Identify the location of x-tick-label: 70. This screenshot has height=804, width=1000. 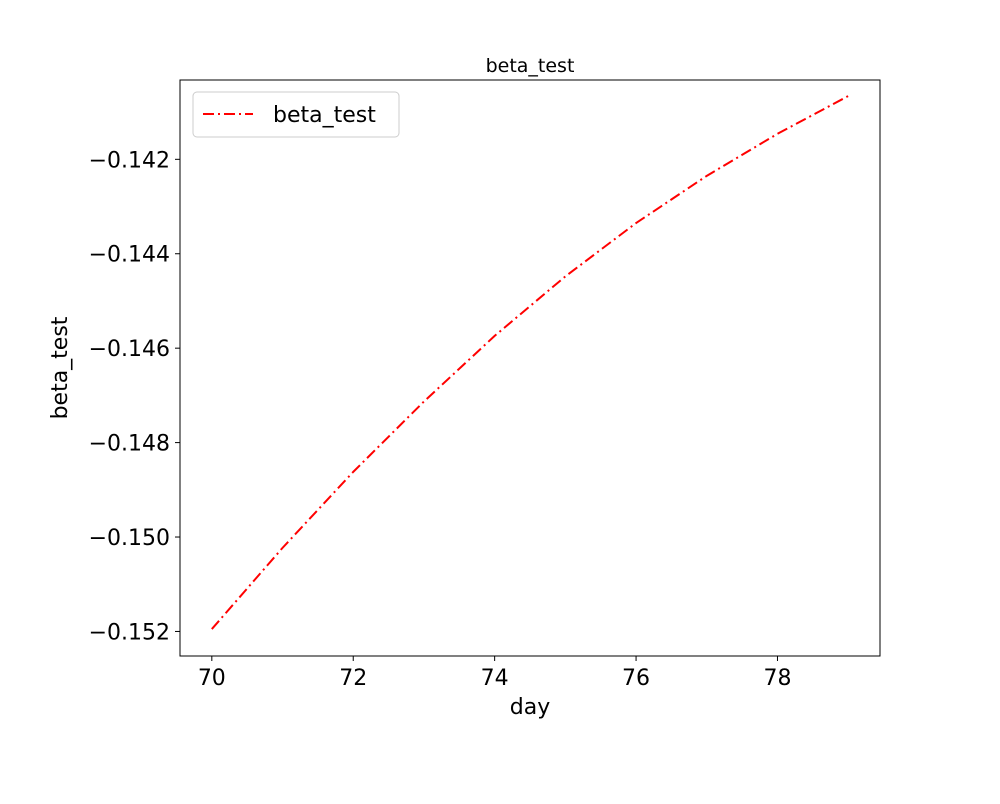
(212, 678).